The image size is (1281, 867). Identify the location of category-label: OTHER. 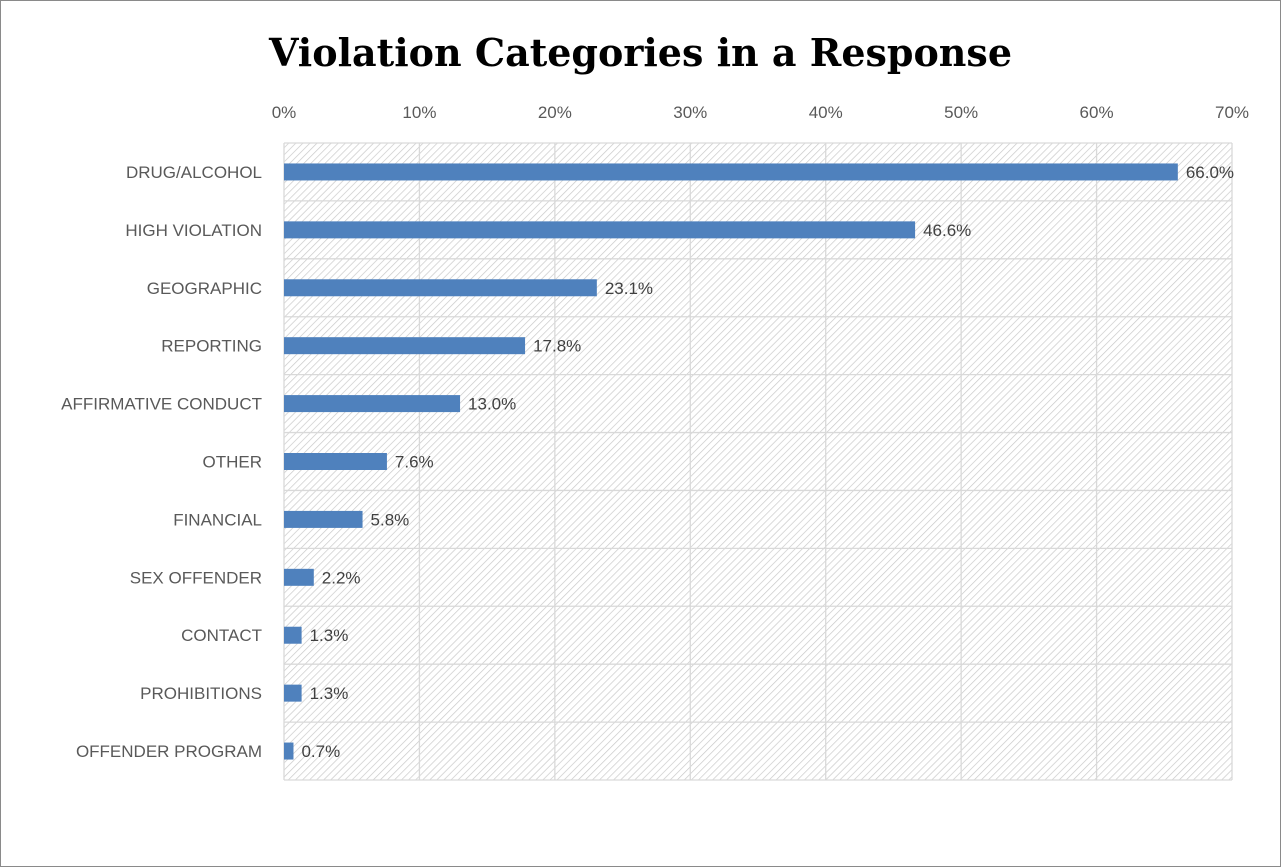
(233, 462).